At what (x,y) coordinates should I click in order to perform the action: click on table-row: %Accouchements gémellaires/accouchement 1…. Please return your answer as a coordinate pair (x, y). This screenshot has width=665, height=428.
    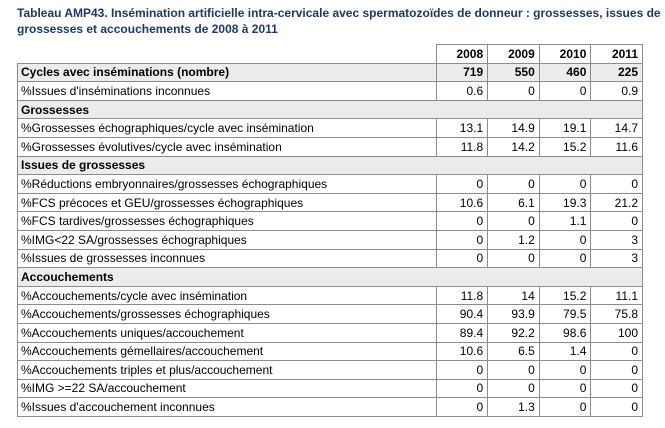
    Looking at the image, I should click on (330, 351).